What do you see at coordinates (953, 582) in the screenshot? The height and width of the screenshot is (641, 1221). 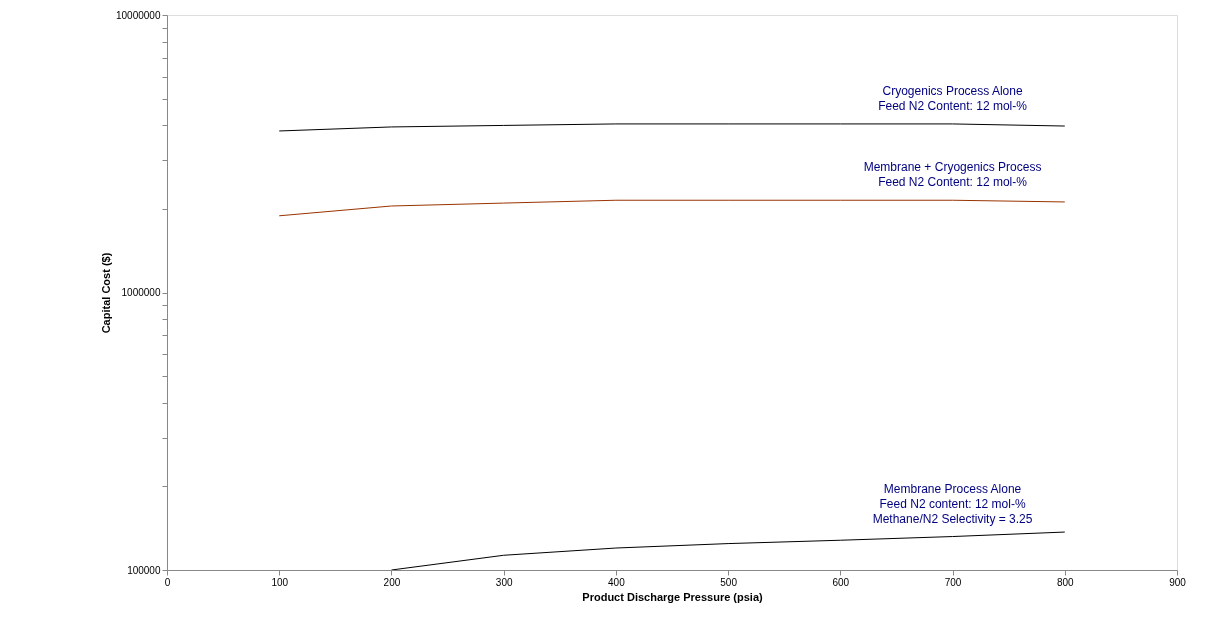 I see `x-tick-label: 700` at bounding box center [953, 582].